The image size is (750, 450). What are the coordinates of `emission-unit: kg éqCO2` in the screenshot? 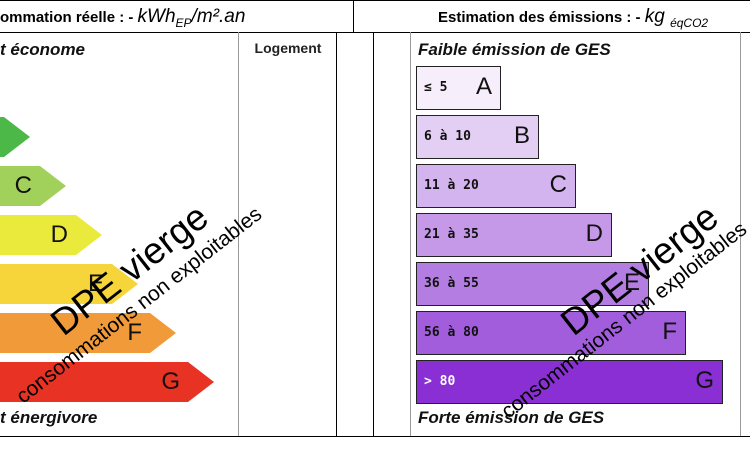 It's located at (676, 18).